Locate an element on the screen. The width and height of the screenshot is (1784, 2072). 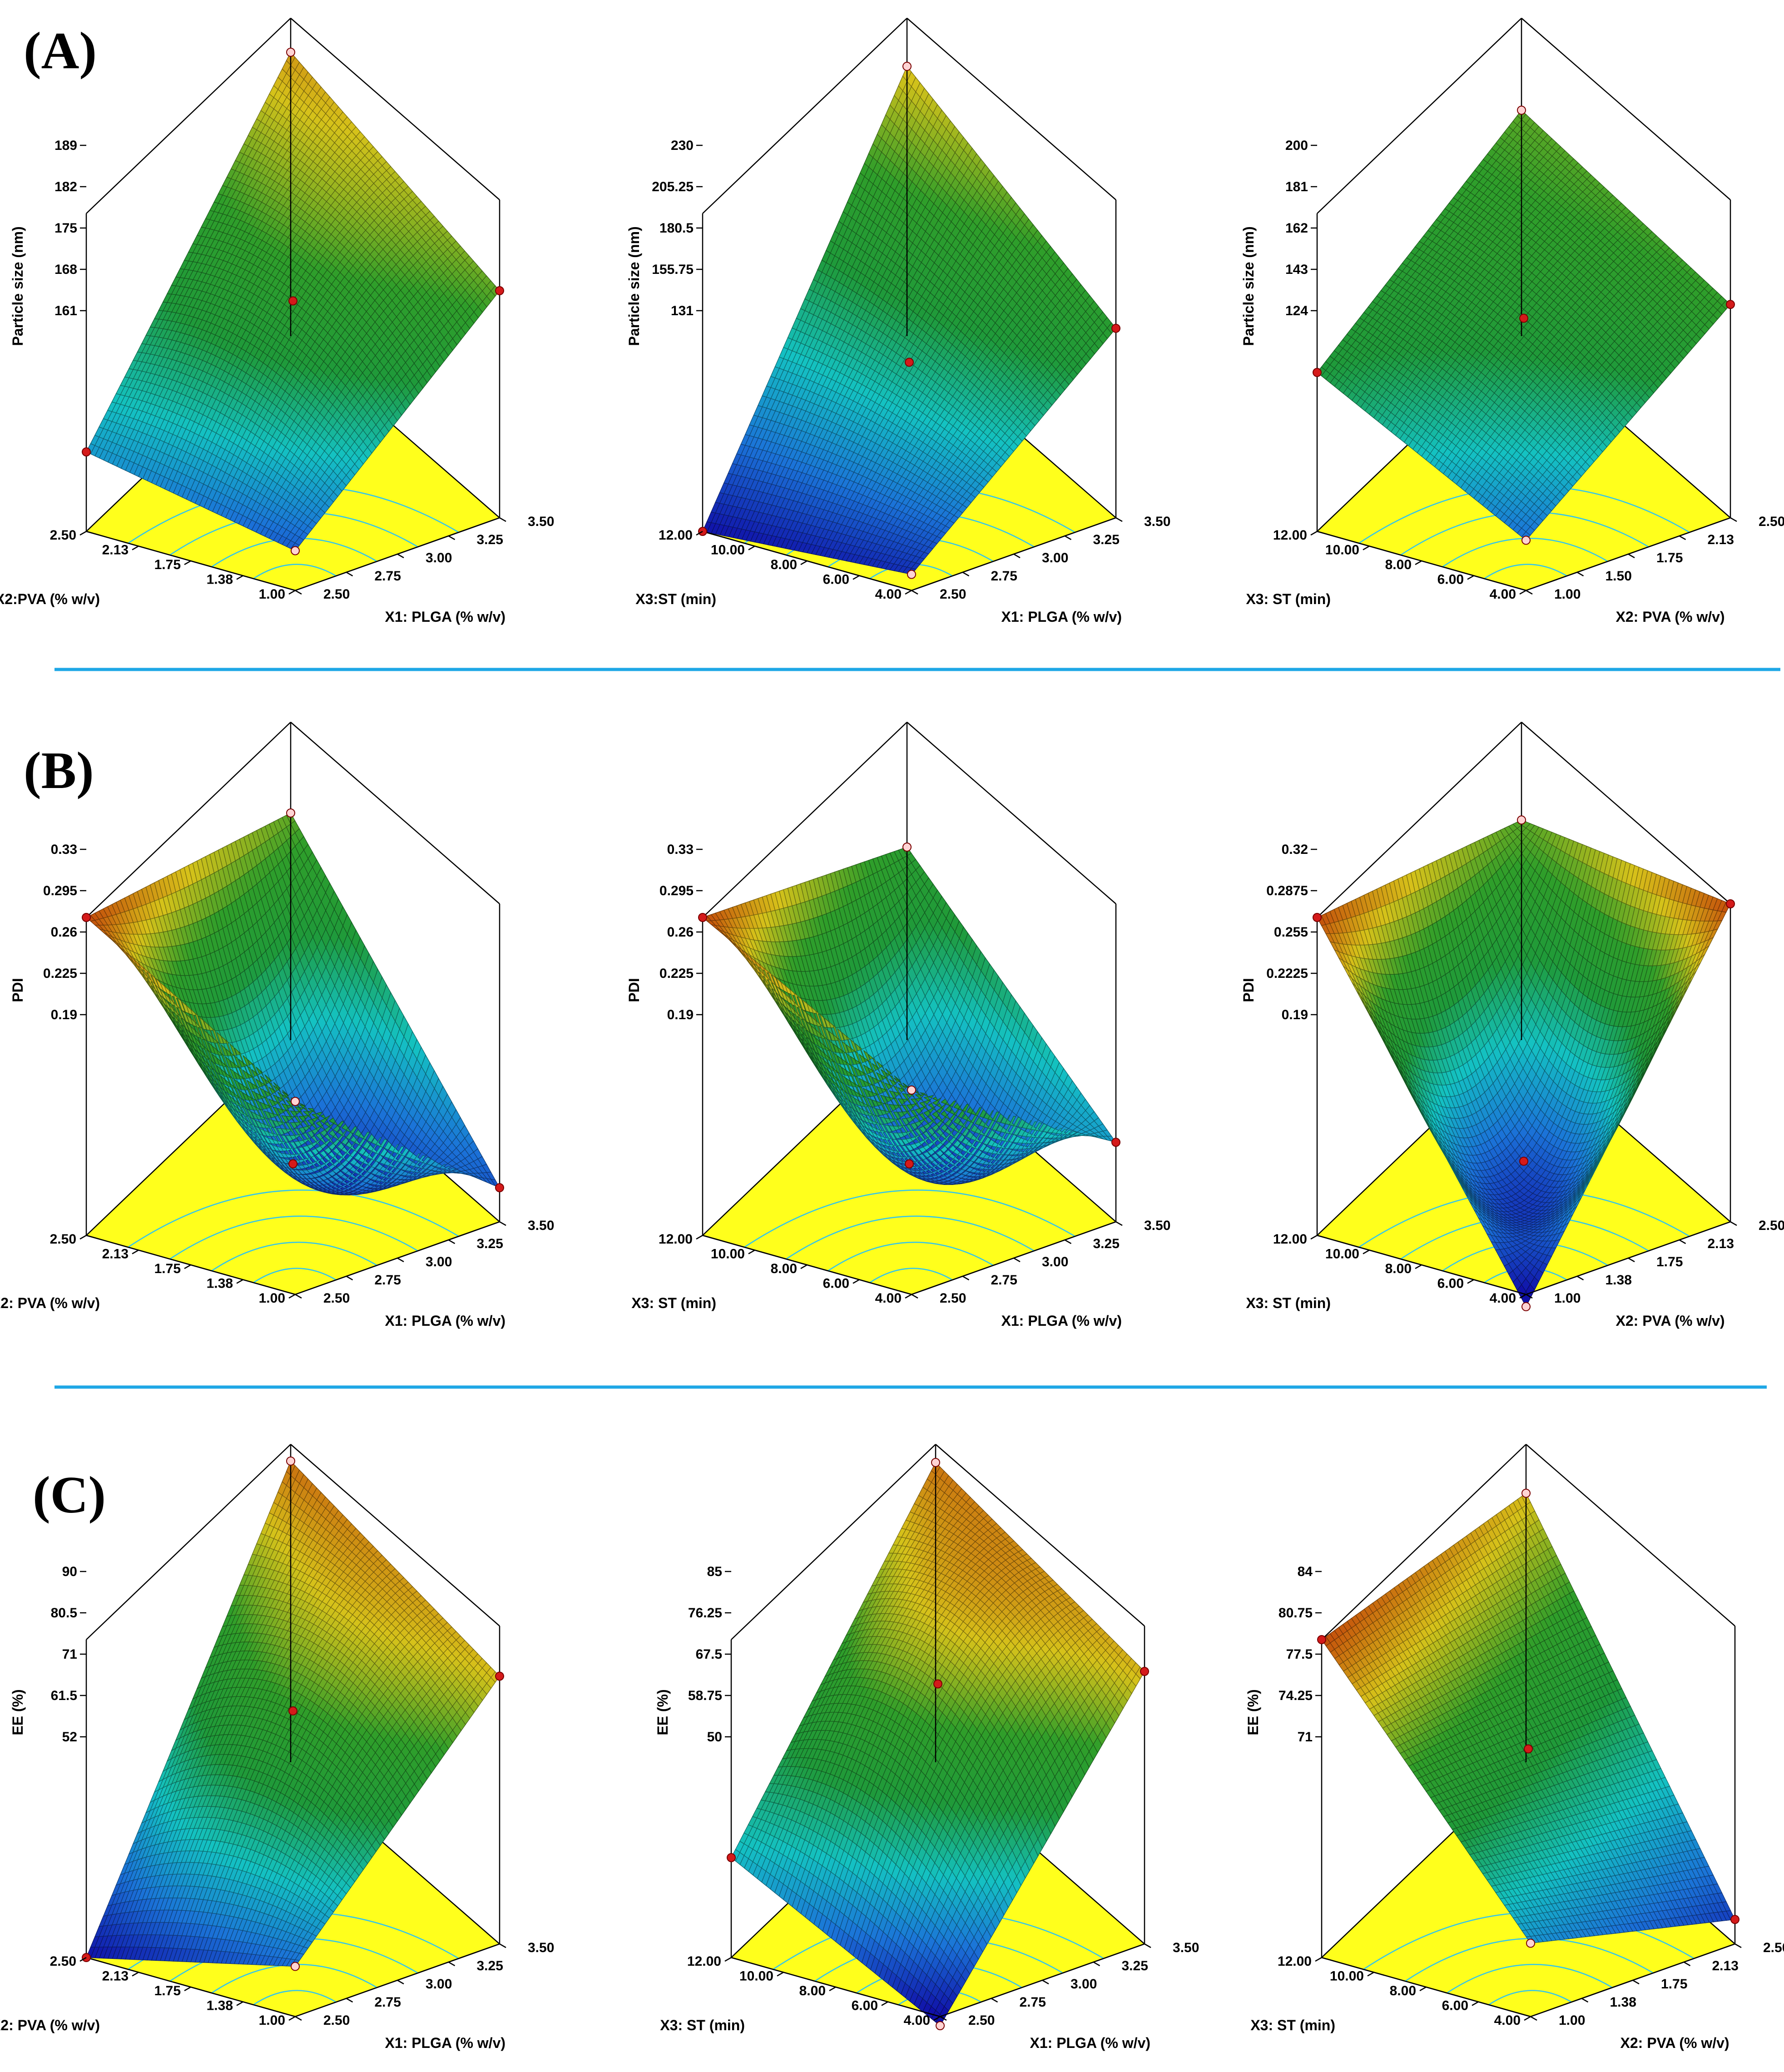
z-tick-label: 131 is located at coordinates (682, 310).